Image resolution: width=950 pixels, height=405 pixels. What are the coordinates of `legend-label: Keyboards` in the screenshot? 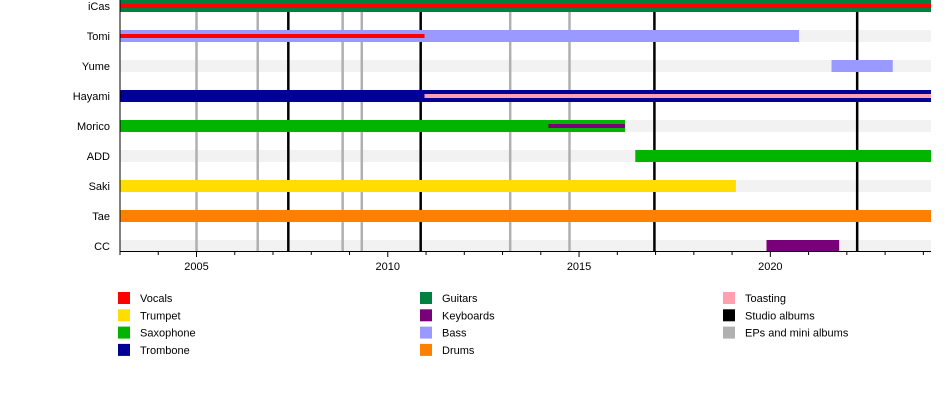 It's located at (468, 316).